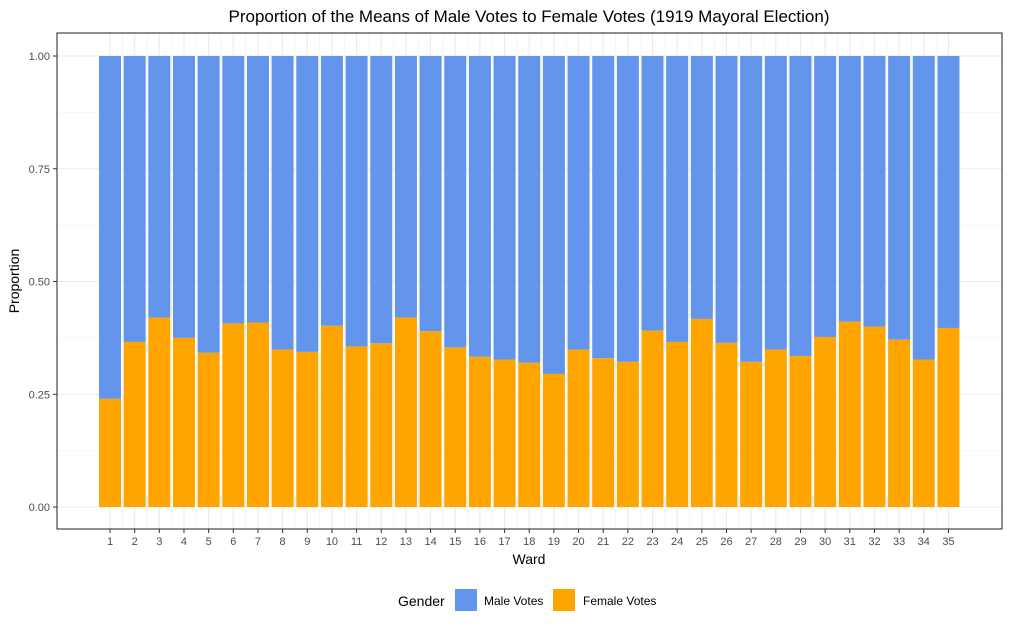  What do you see at coordinates (455, 542) in the screenshot?
I see `x-tick-label: 15` at bounding box center [455, 542].